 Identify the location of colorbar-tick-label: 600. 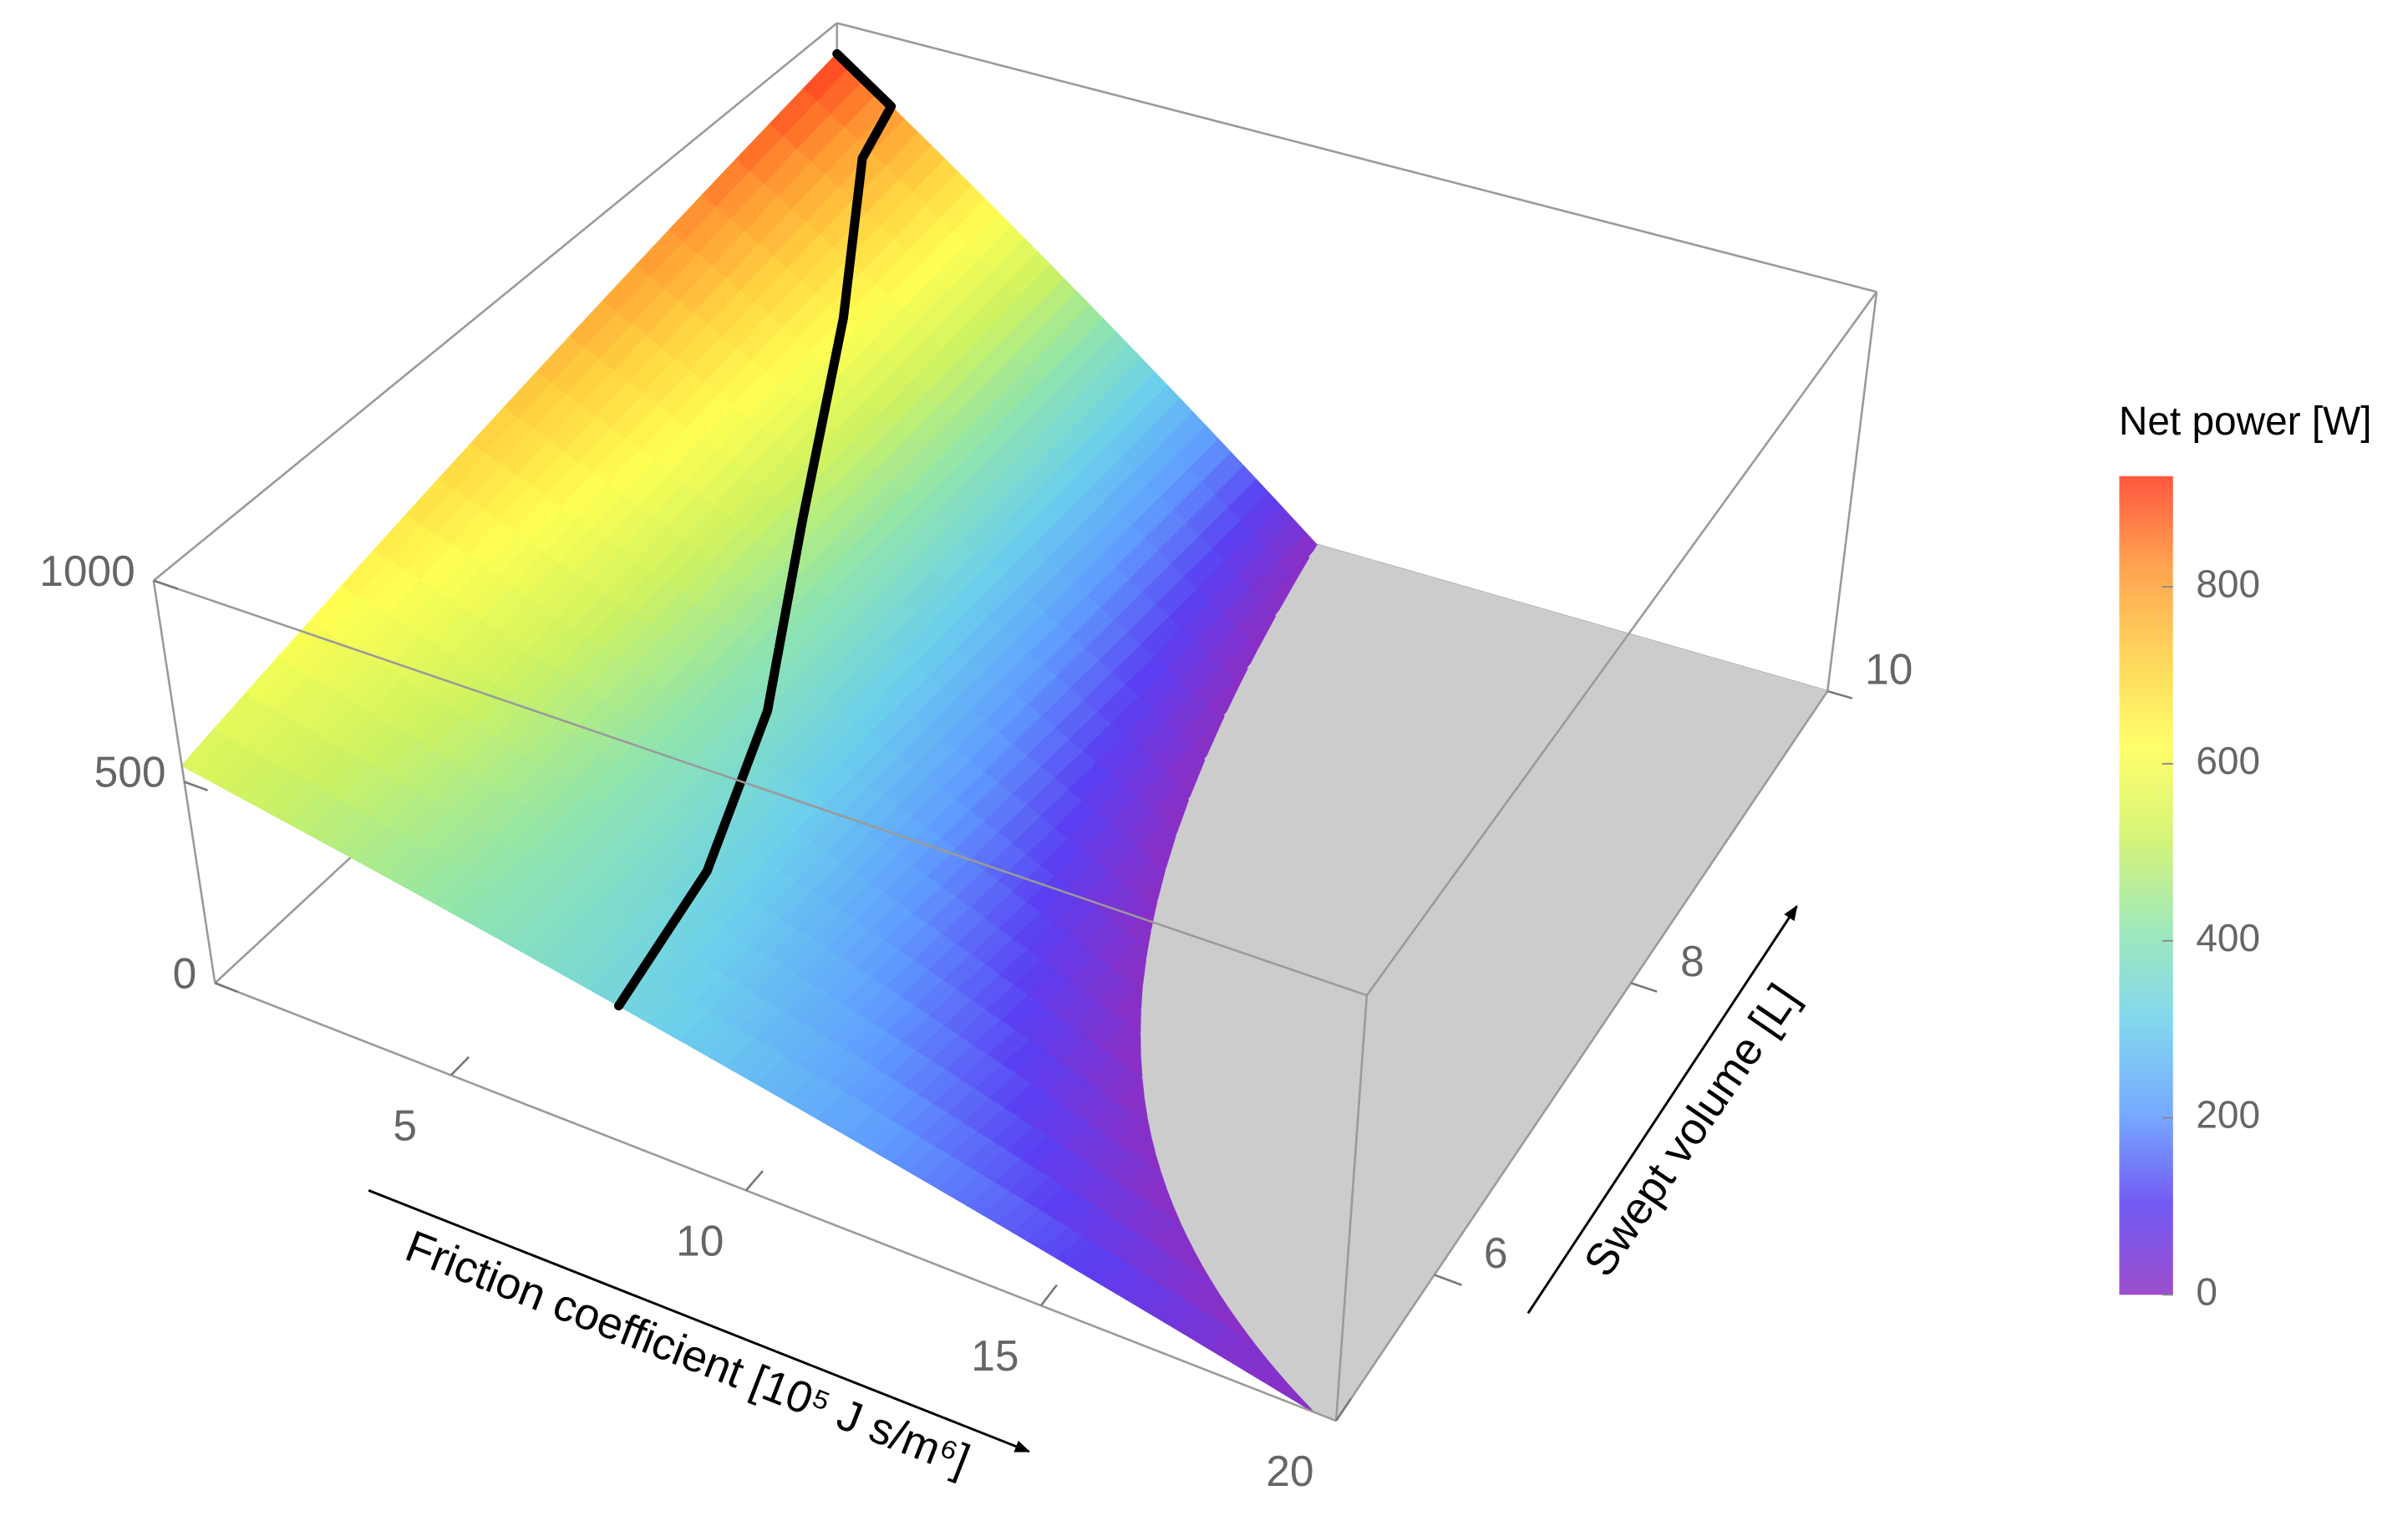
(2228, 760).